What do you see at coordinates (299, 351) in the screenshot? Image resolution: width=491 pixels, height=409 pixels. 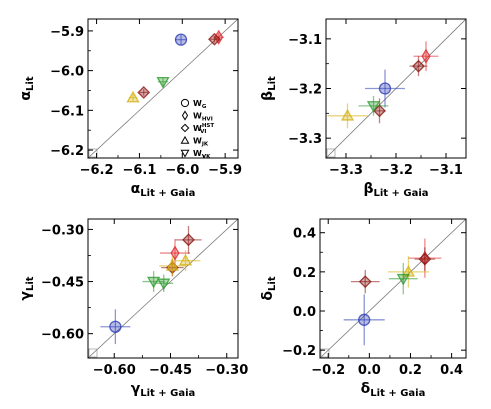 I see `y-tick-label: −0.2` at bounding box center [299, 351].